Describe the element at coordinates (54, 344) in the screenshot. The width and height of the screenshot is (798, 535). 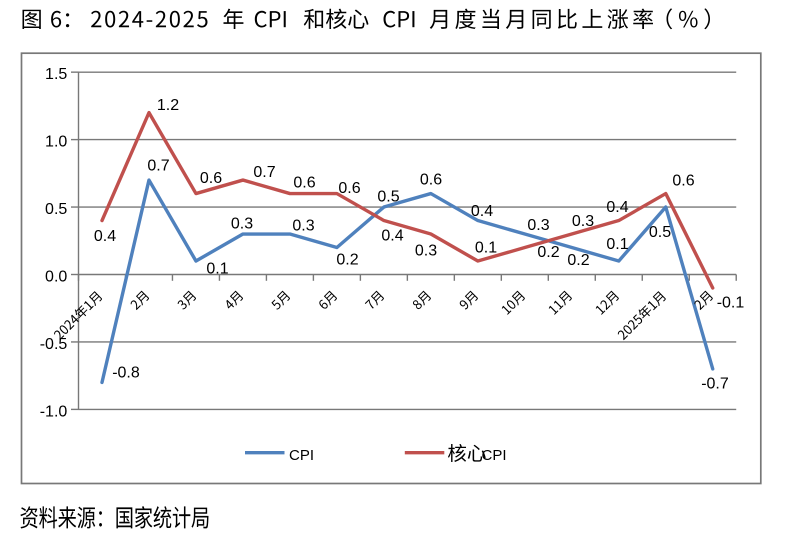
I see `svg-text: -0.5` at that location.